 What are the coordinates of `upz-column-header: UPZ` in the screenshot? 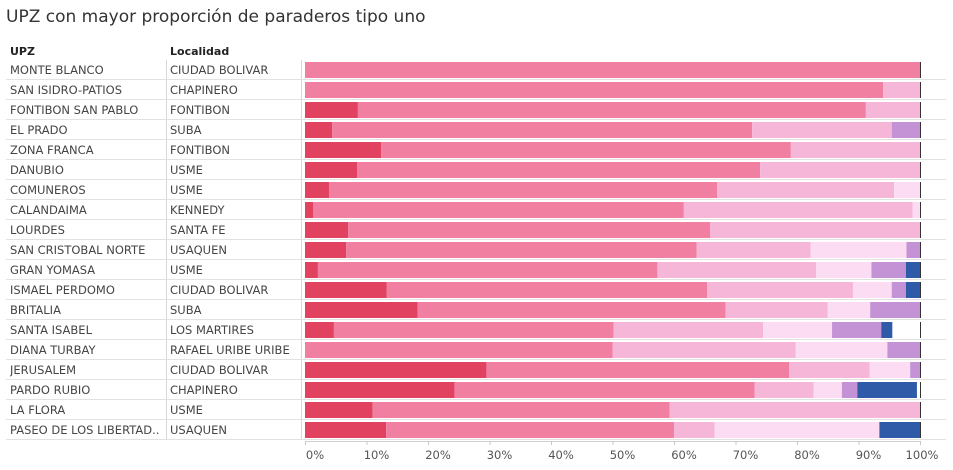 It's located at (22, 51).